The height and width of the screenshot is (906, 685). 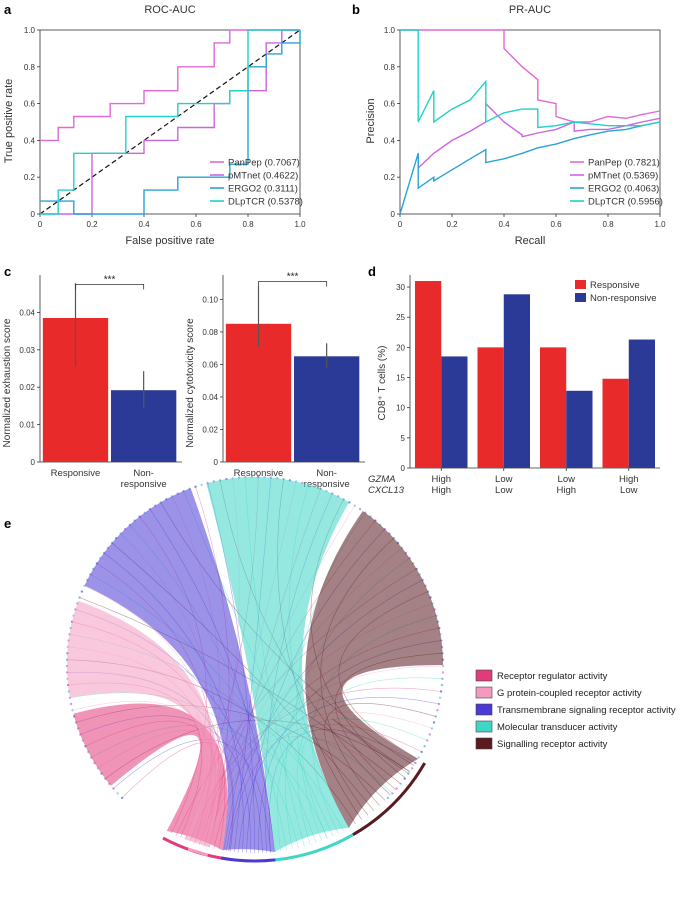 What do you see at coordinates (40, 224) in the screenshot?
I see `roc-xtick-label: 0` at bounding box center [40, 224].